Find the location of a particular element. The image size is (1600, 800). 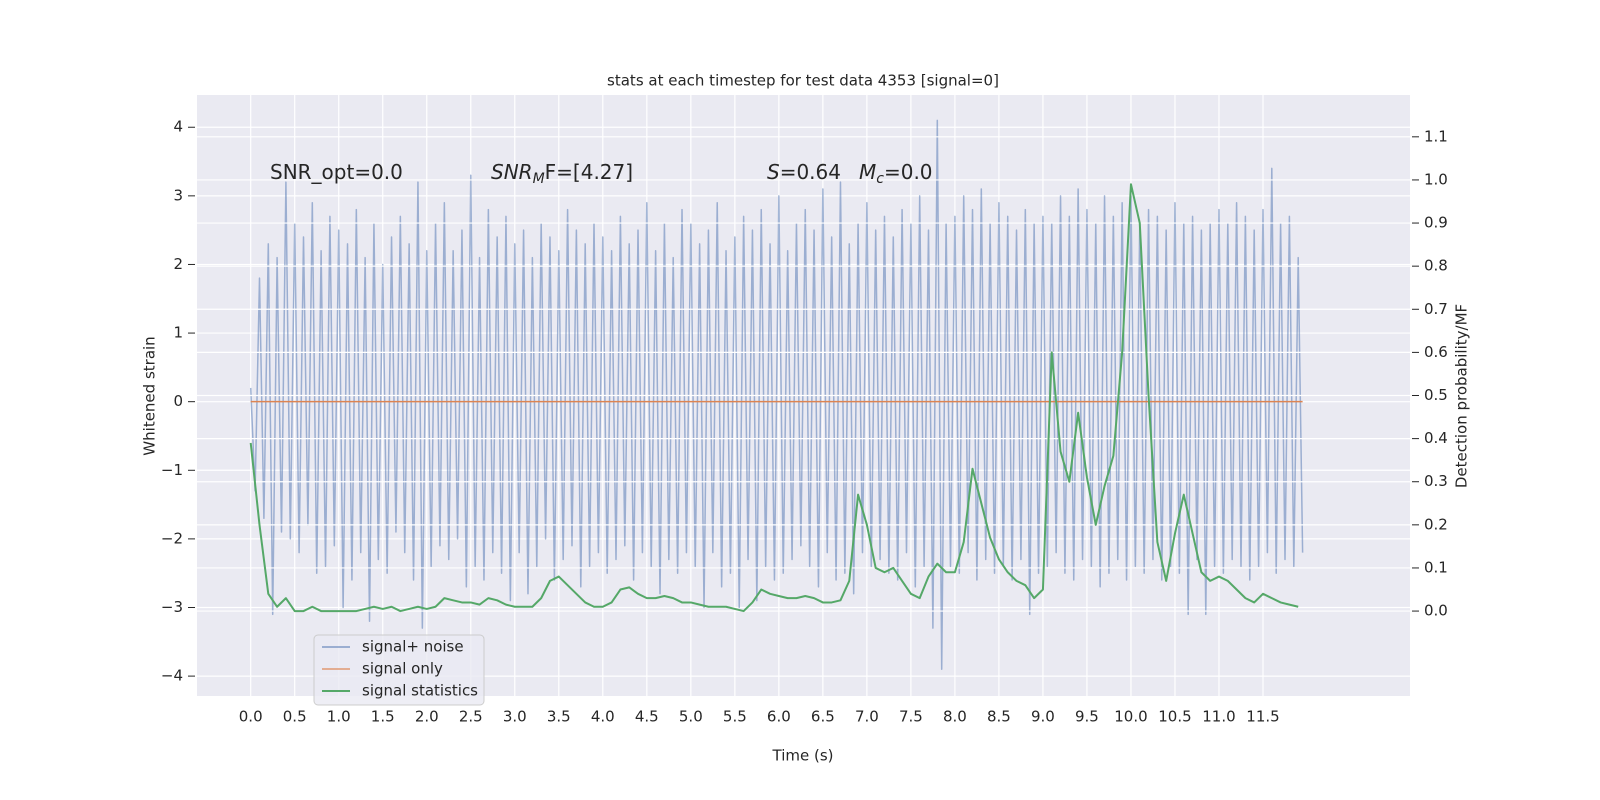

y-axis-label: Whitened strain is located at coordinates (150, 395).